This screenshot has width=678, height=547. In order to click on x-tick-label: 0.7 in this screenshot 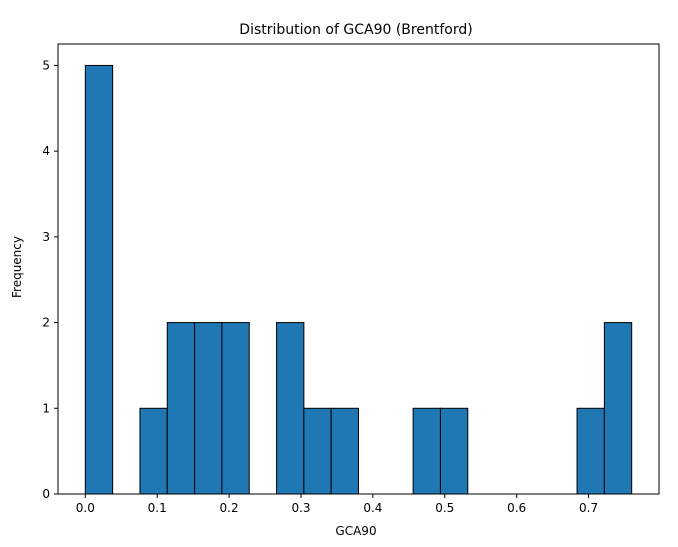, I will do `click(588, 508)`.